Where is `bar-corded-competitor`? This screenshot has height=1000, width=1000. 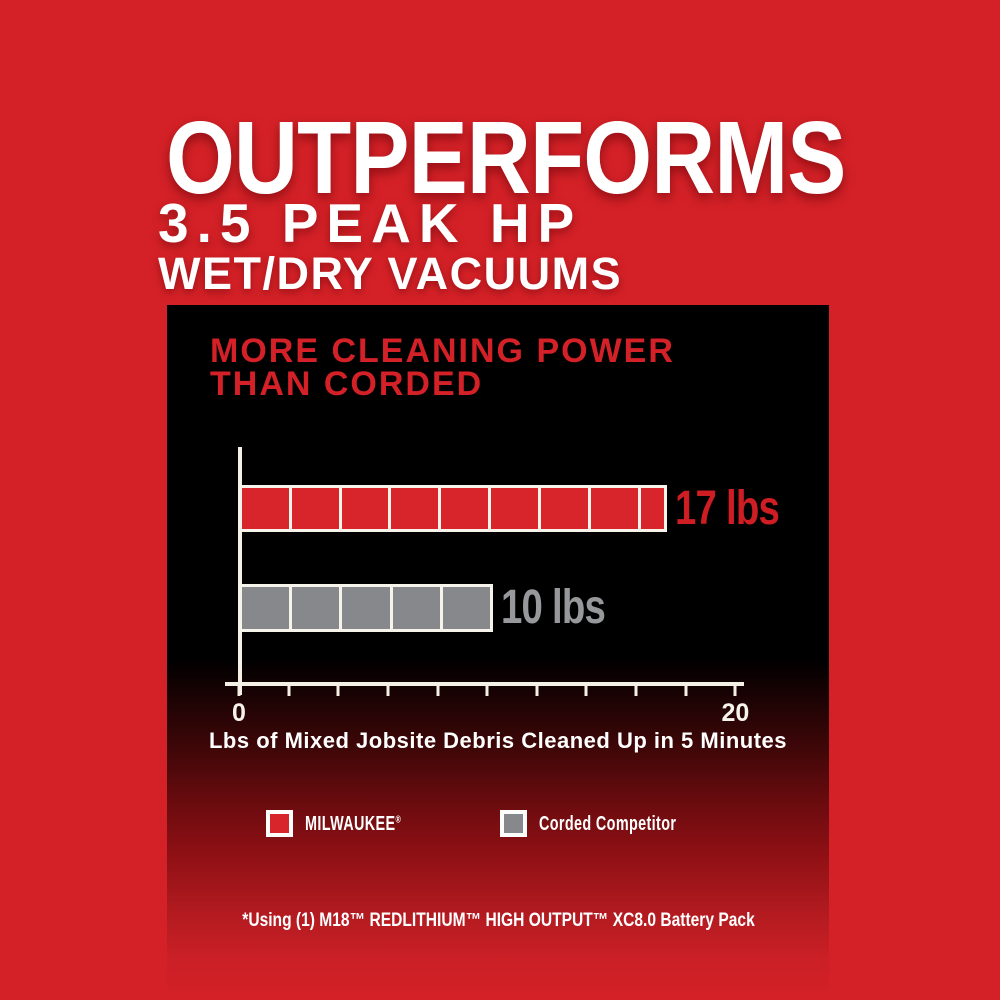 bar-corded-competitor is located at coordinates (366, 608).